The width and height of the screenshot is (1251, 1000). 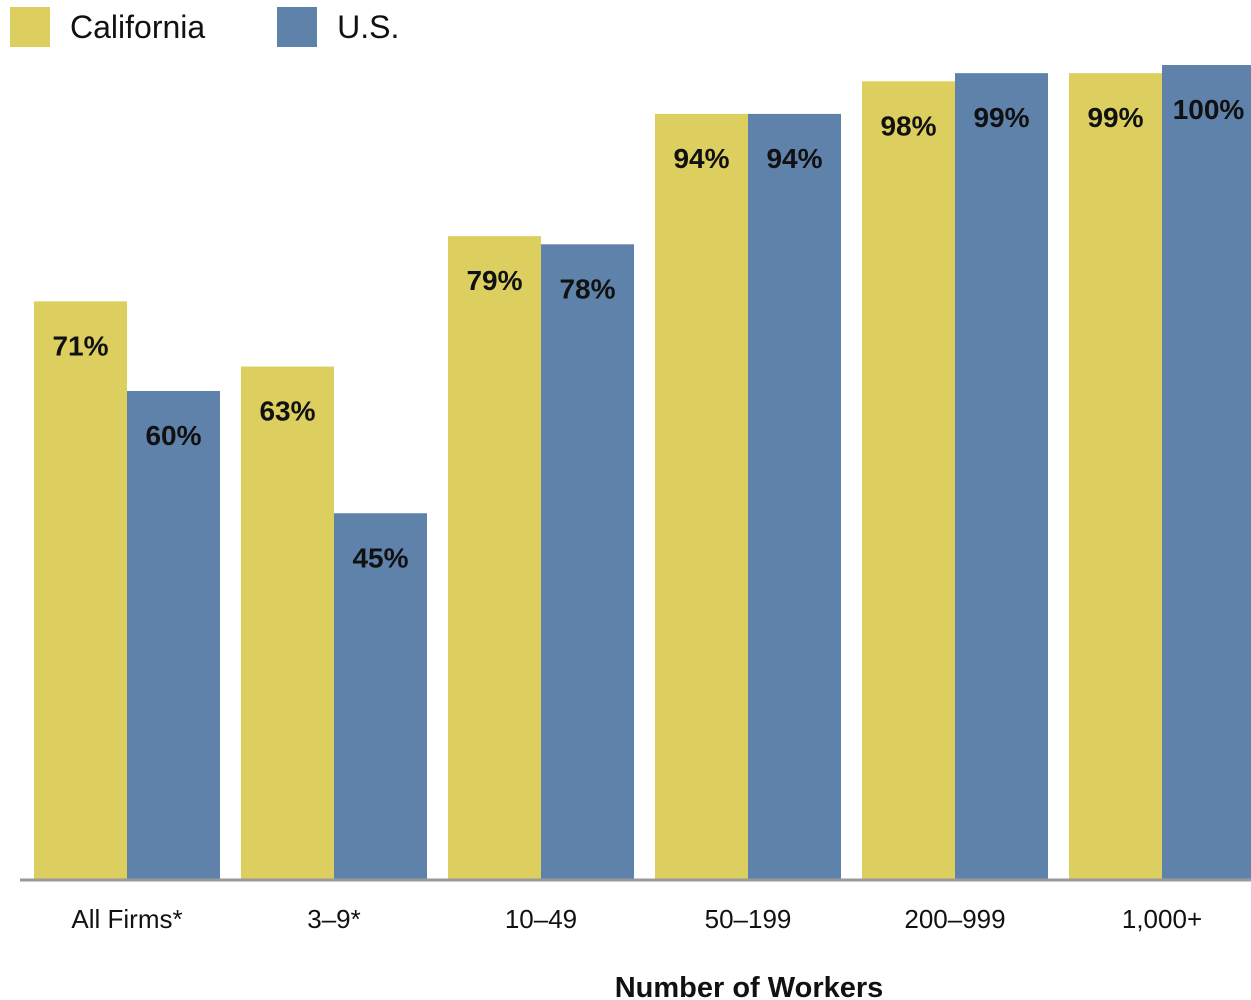 I want to click on data-label-california-0: 71%, so click(x=80, y=345).